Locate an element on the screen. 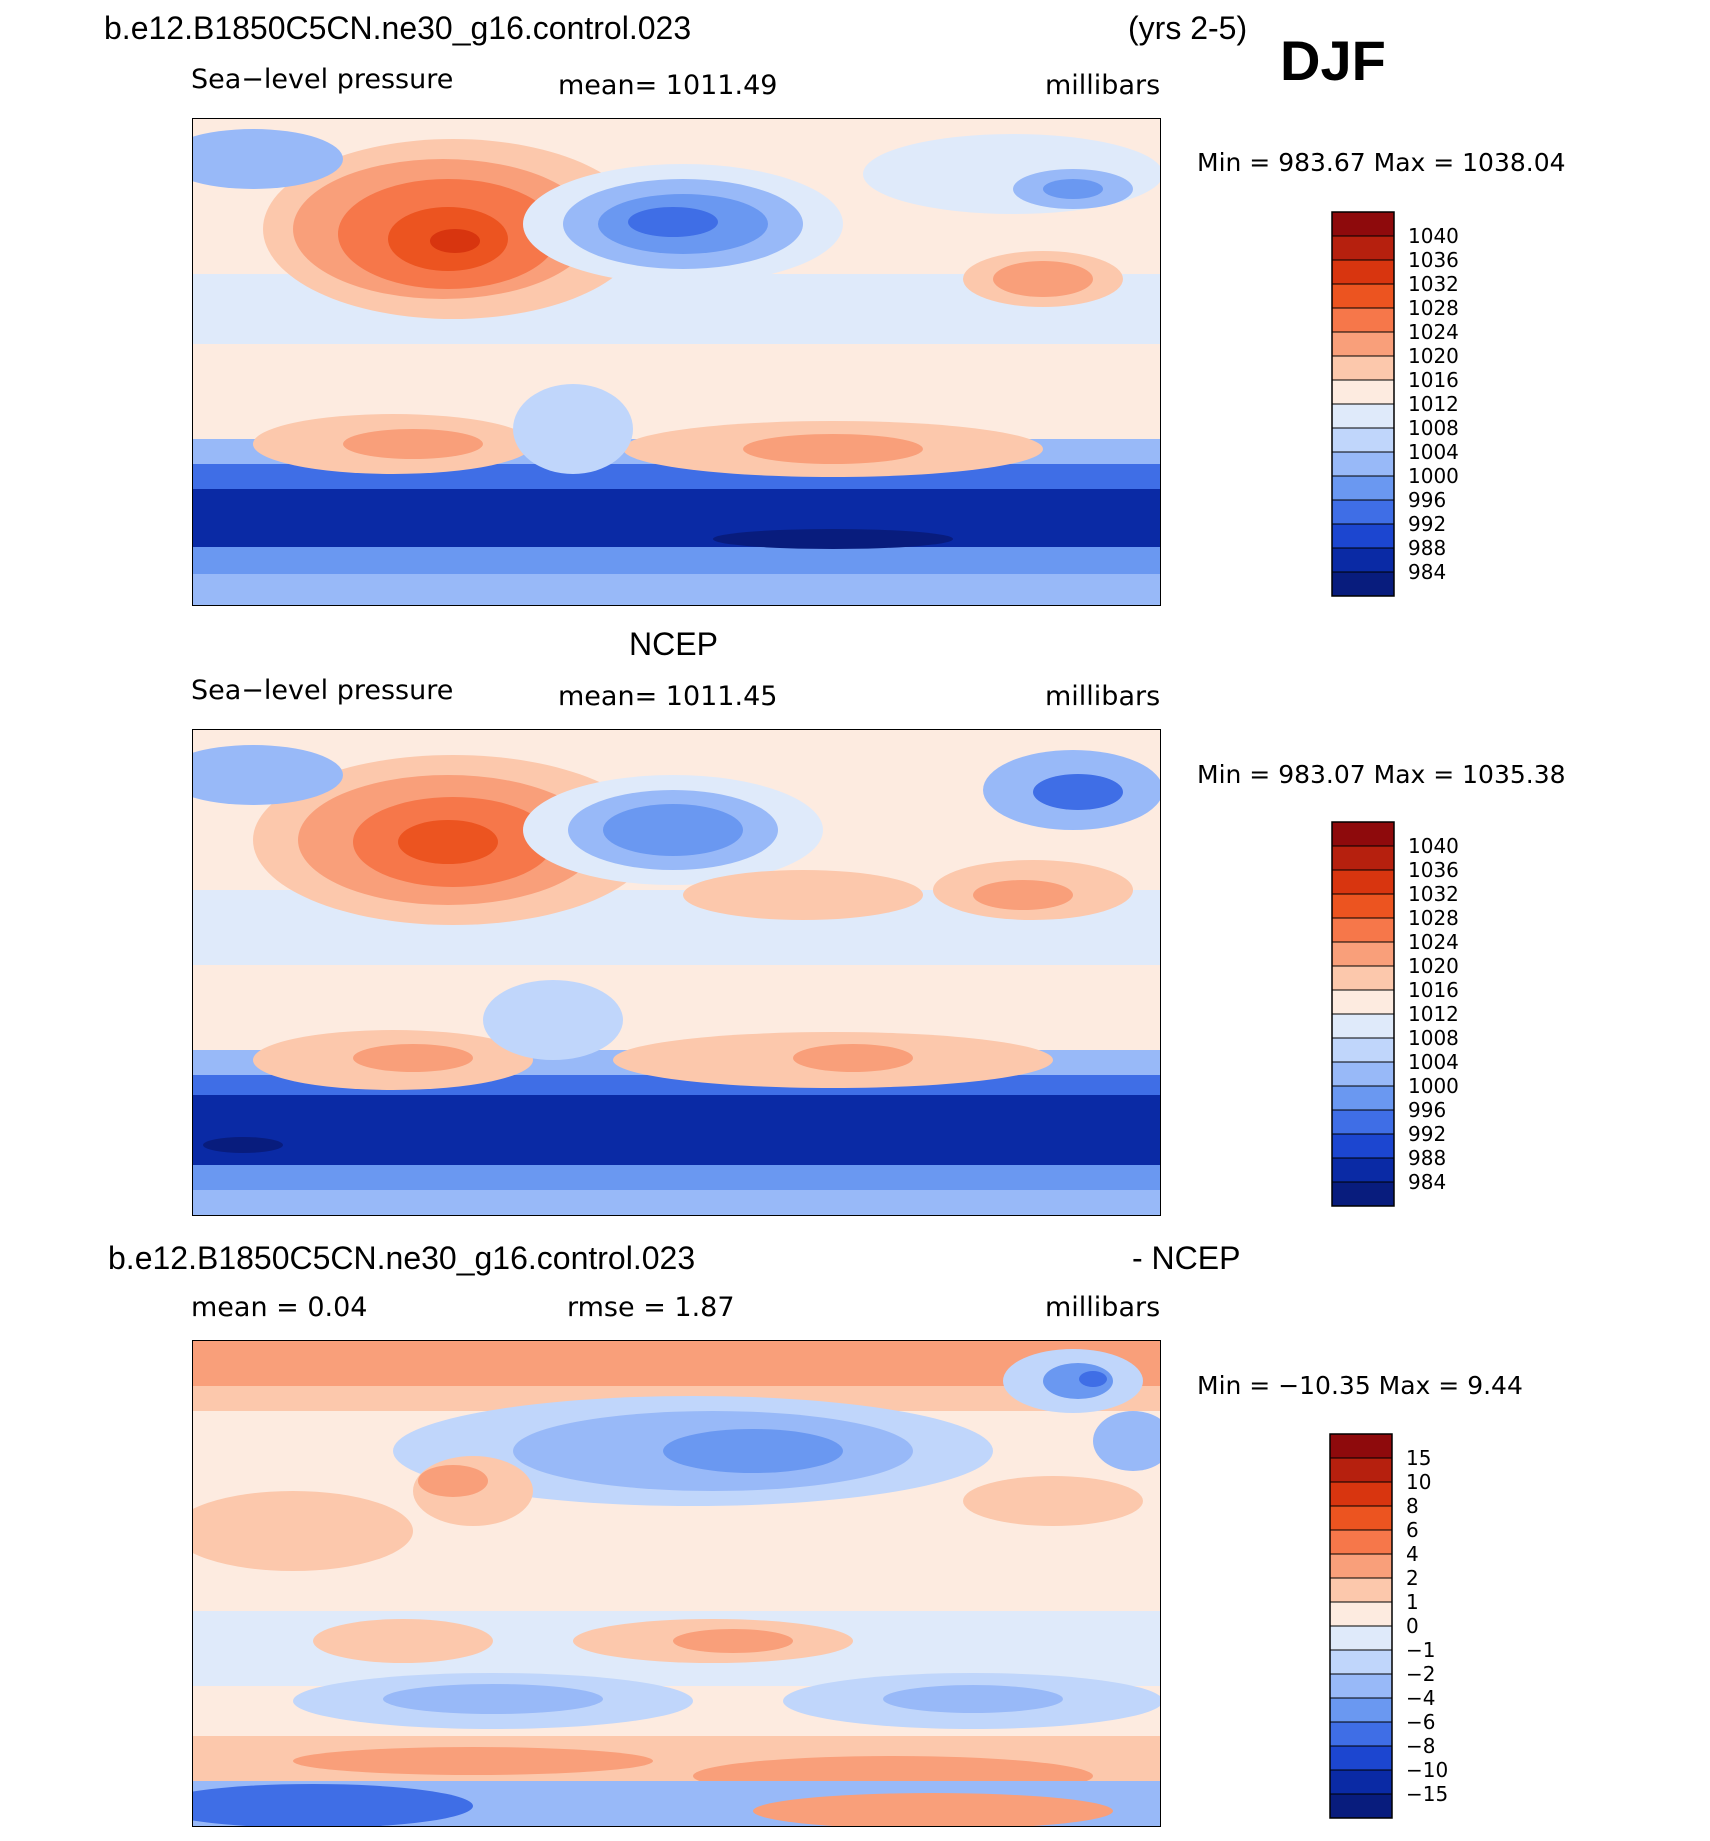 Image resolution: width=1710 pixels, height=1841 pixels. panel3-colorbar-label: −6 is located at coordinates (1420, 1722).